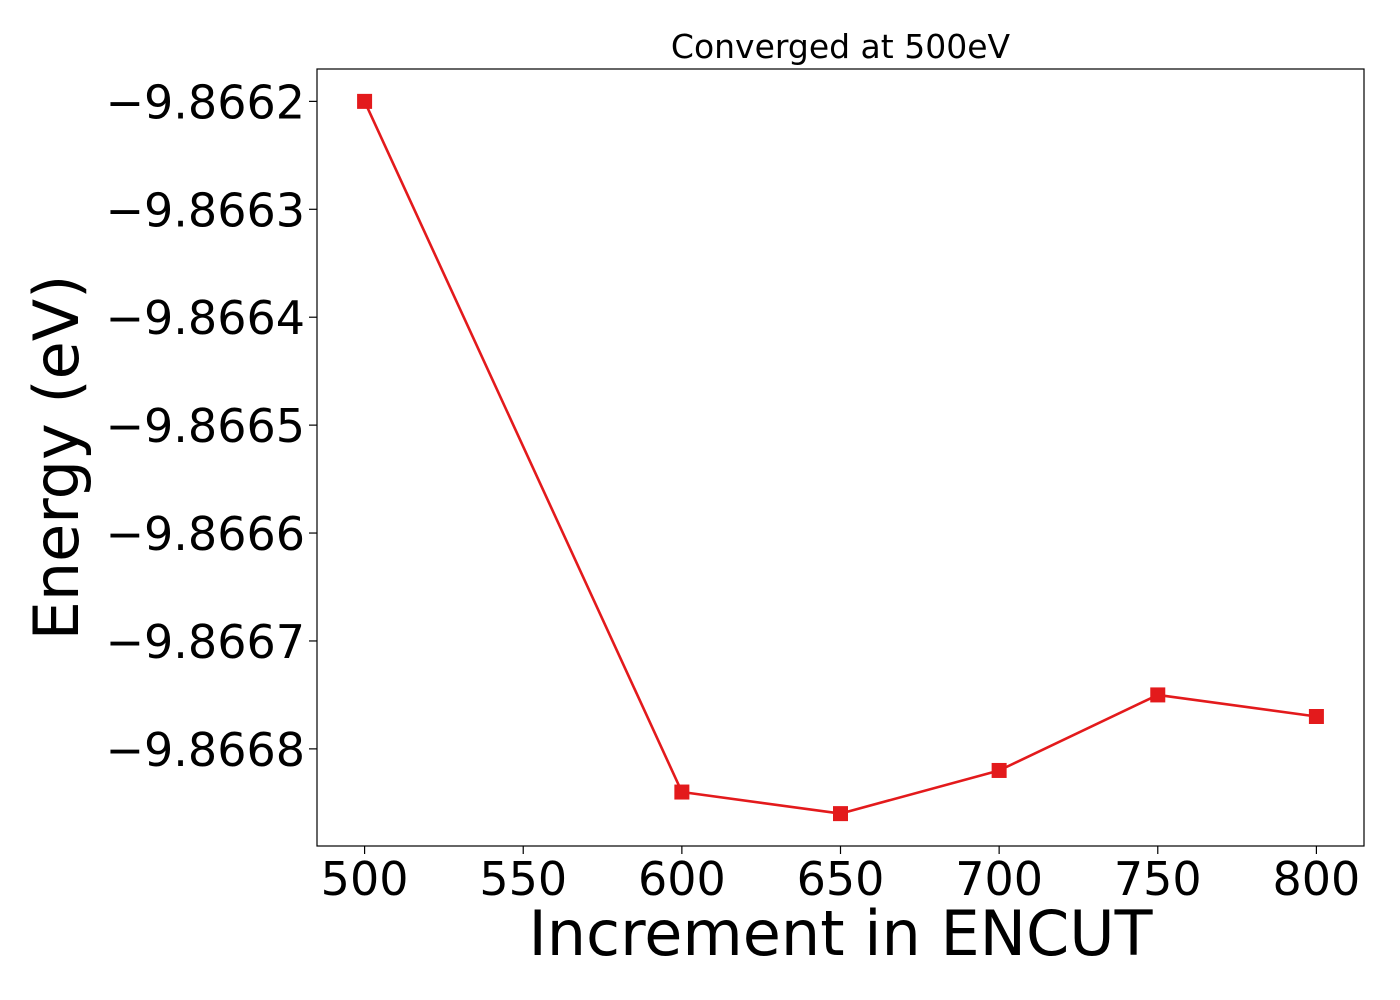  What do you see at coordinates (1317, 879) in the screenshot?
I see `x-tick-label: 800` at bounding box center [1317, 879].